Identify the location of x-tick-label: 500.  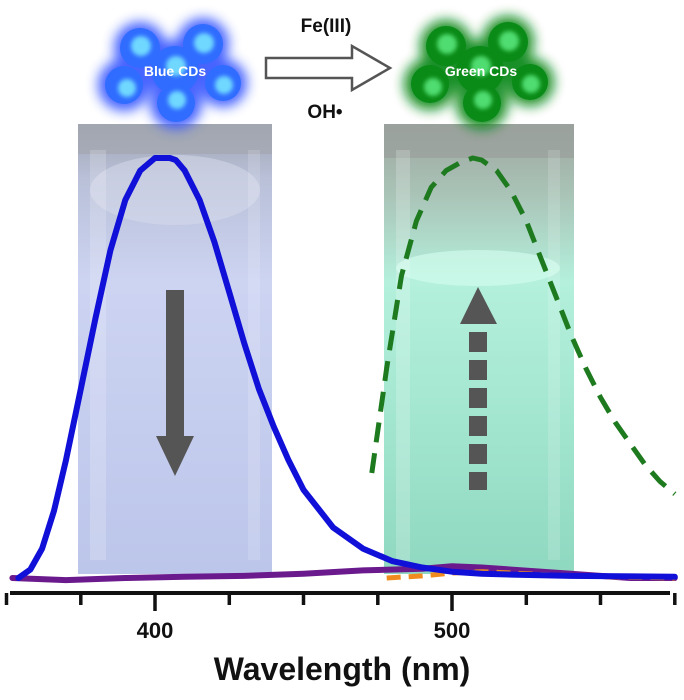
(452, 630).